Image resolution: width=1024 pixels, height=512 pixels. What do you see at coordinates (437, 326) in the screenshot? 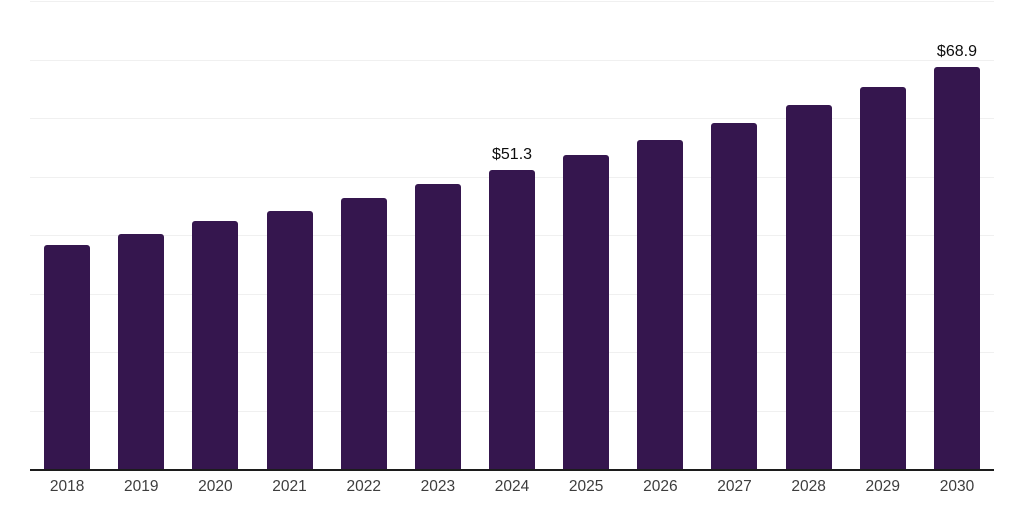
I see `bar-2023` at bounding box center [437, 326].